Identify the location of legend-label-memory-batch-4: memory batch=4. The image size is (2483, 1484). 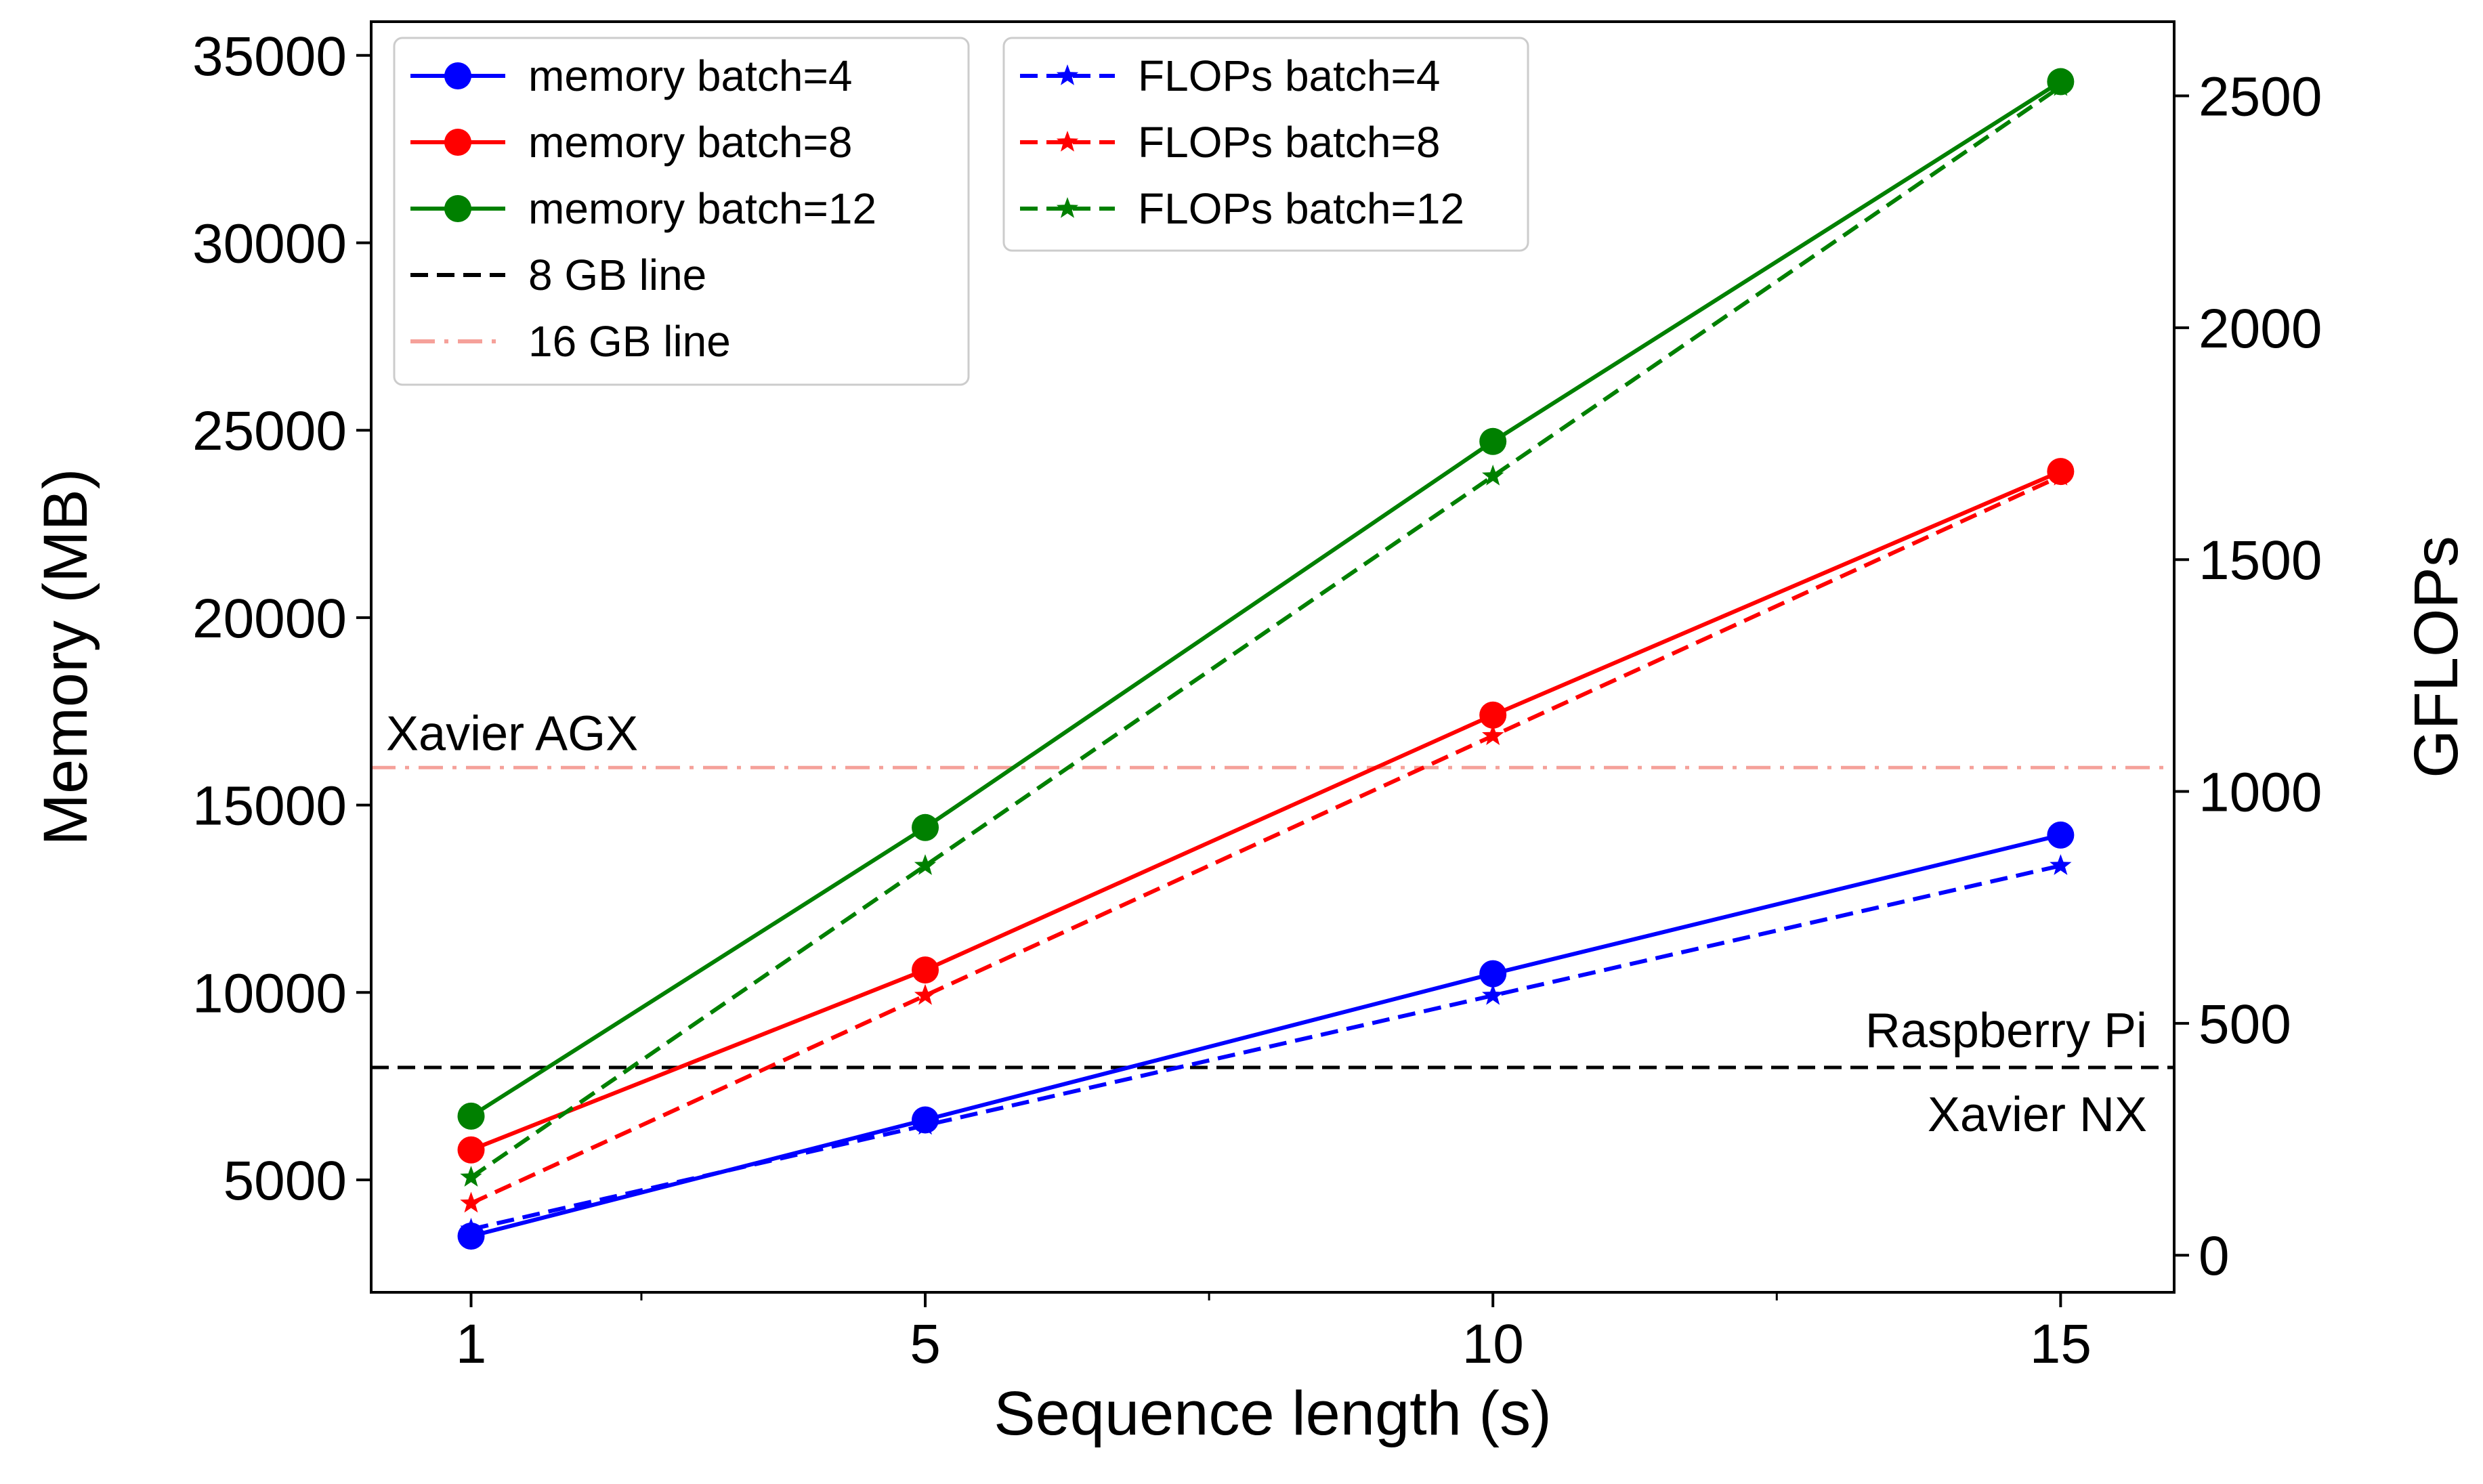
(690, 75).